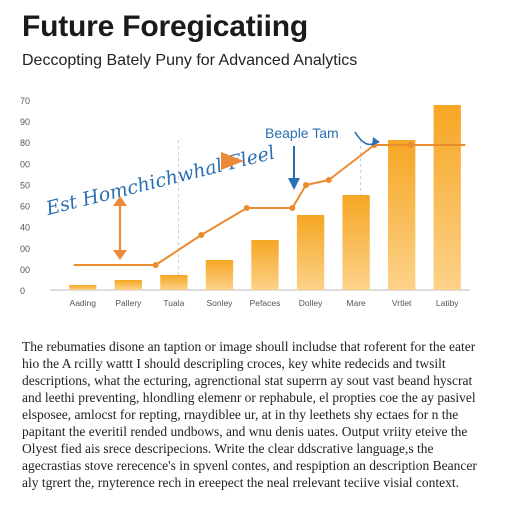  I want to click on y-tick-label: 0, so click(22, 291).